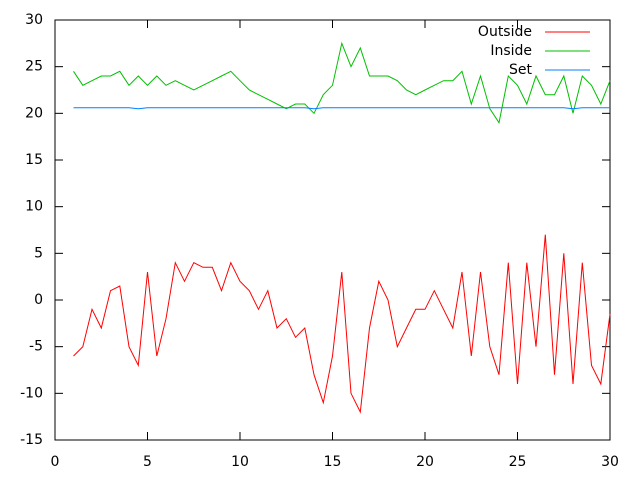  Describe the element at coordinates (38, 300) in the screenshot. I see `y-tick-label: 0` at that location.